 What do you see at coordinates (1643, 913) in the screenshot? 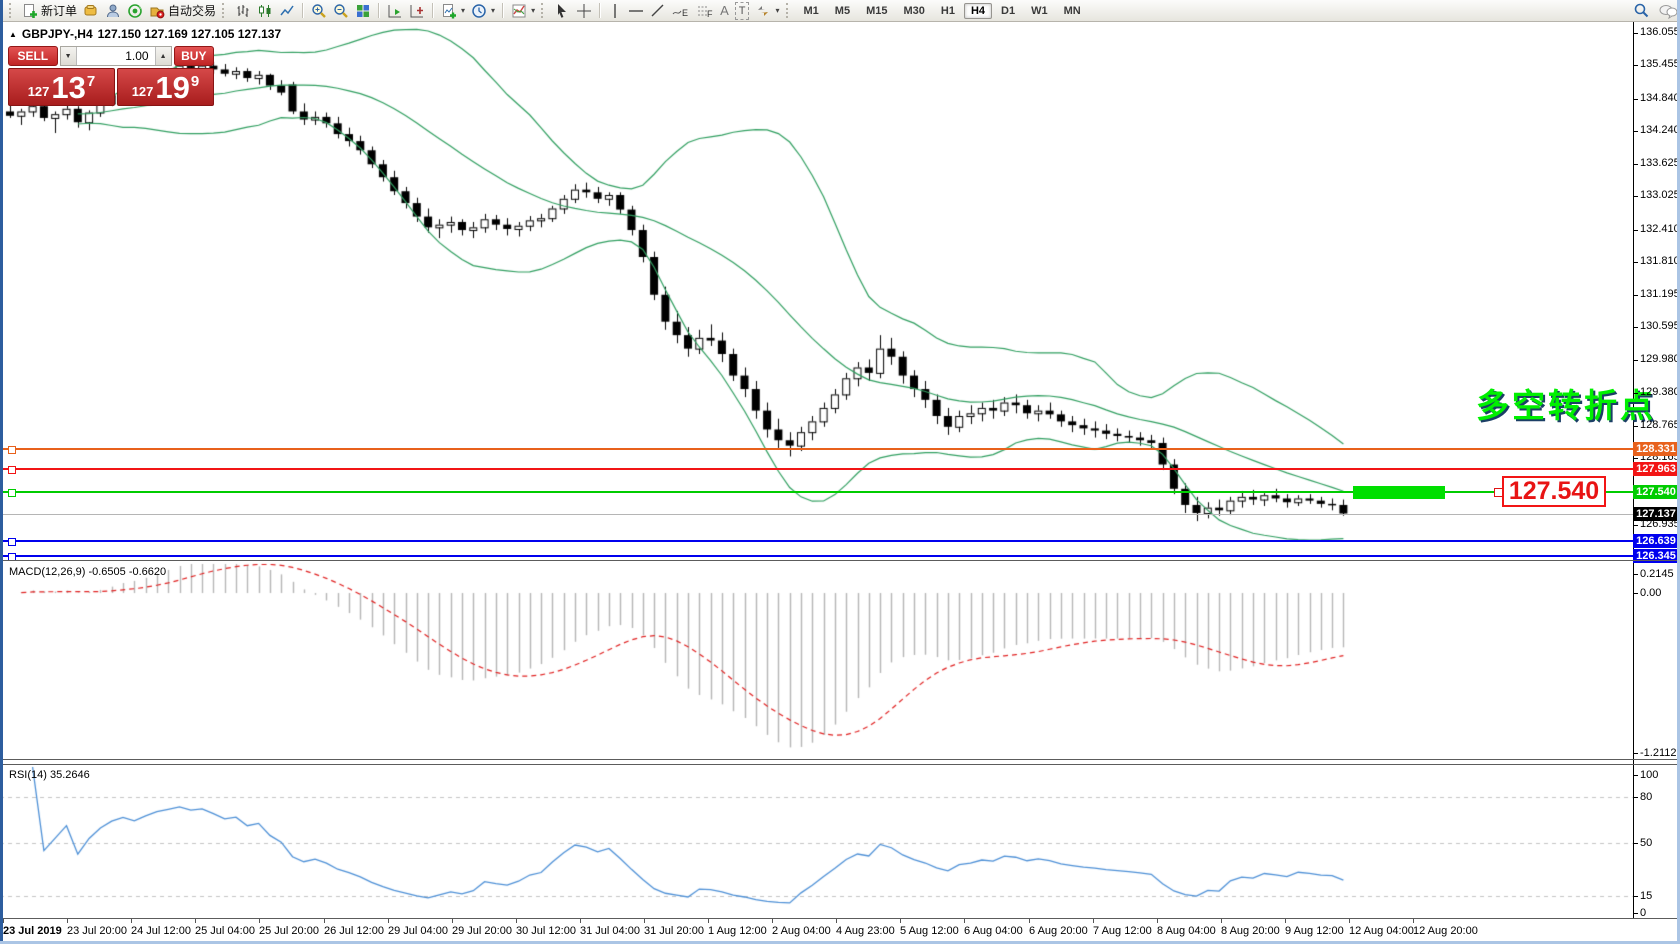
I see `rsi-axis-label: 0` at bounding box center [1643, 913].